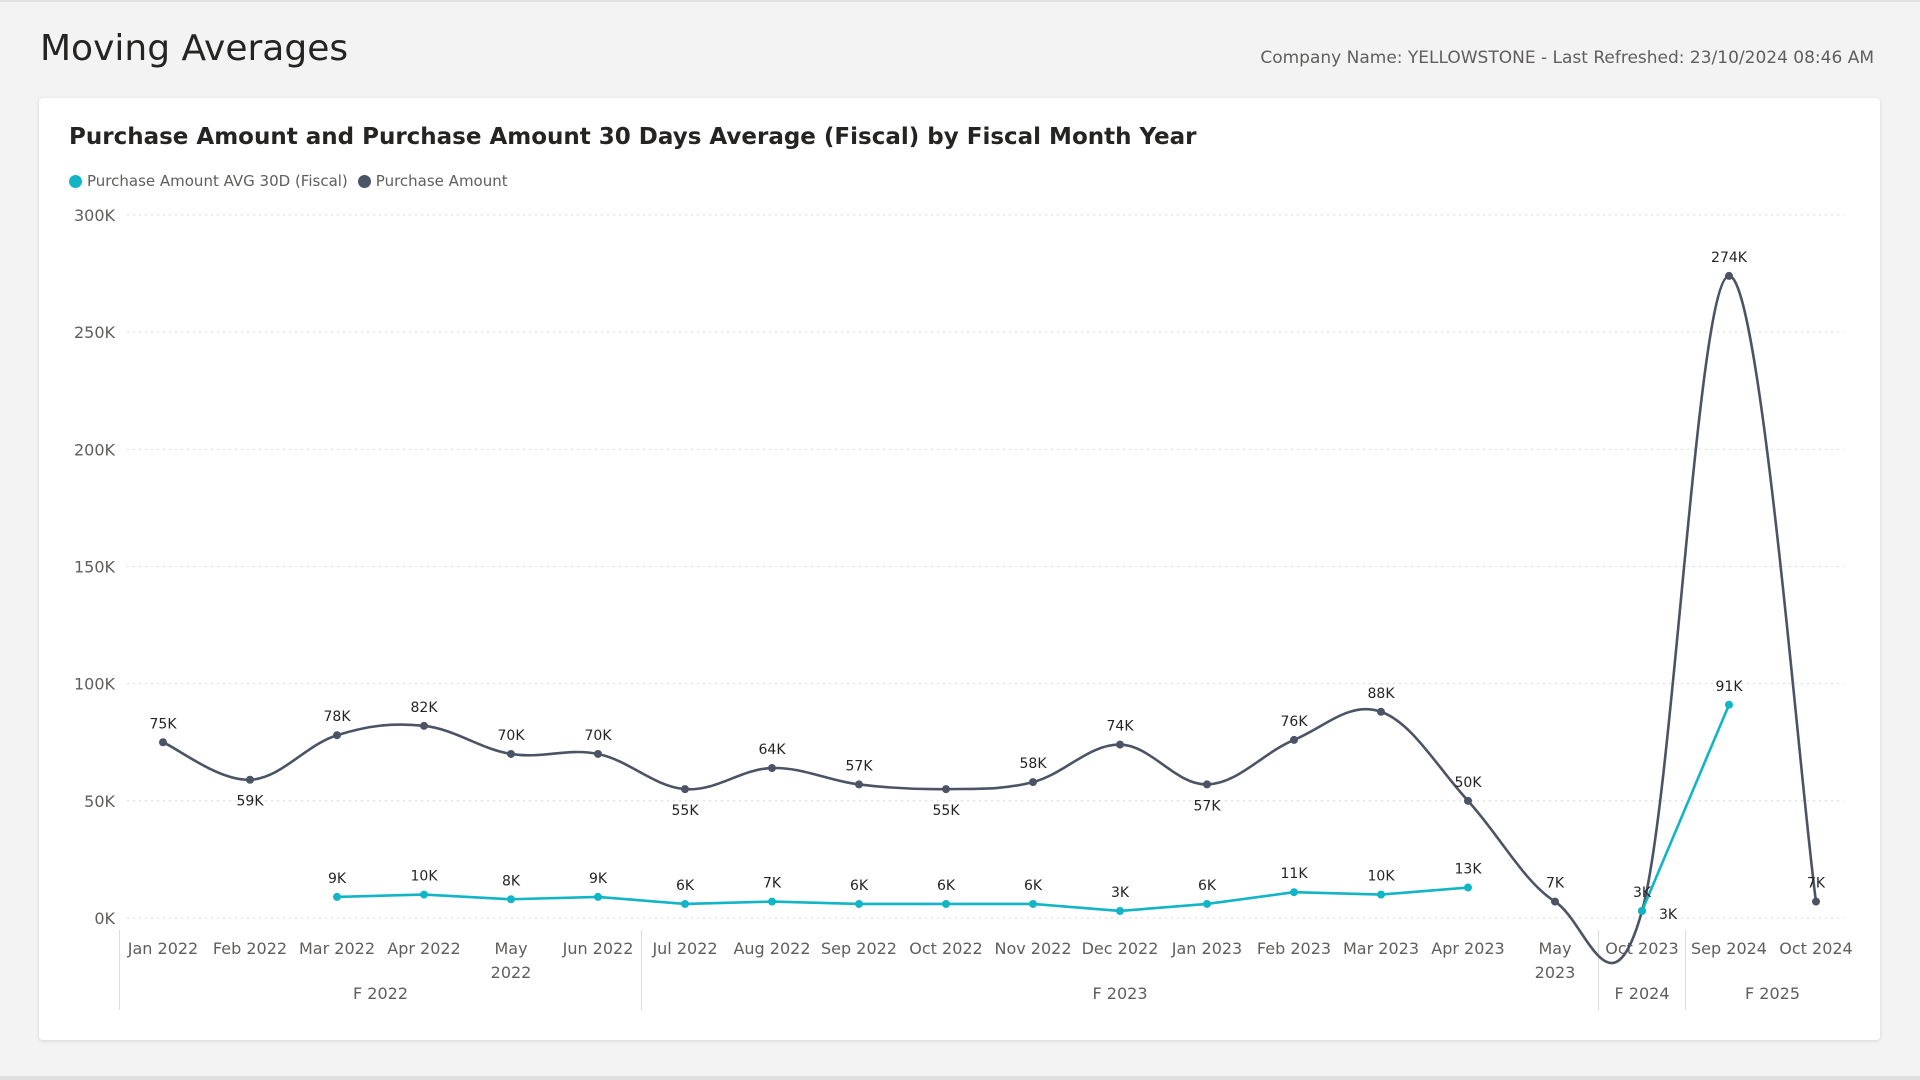 Image resolution: width=1920 pixels, height=1080 pixels. Describe the element at coordinates (773, 750) in the screenshot. I see `data-label: 64K` at that location.